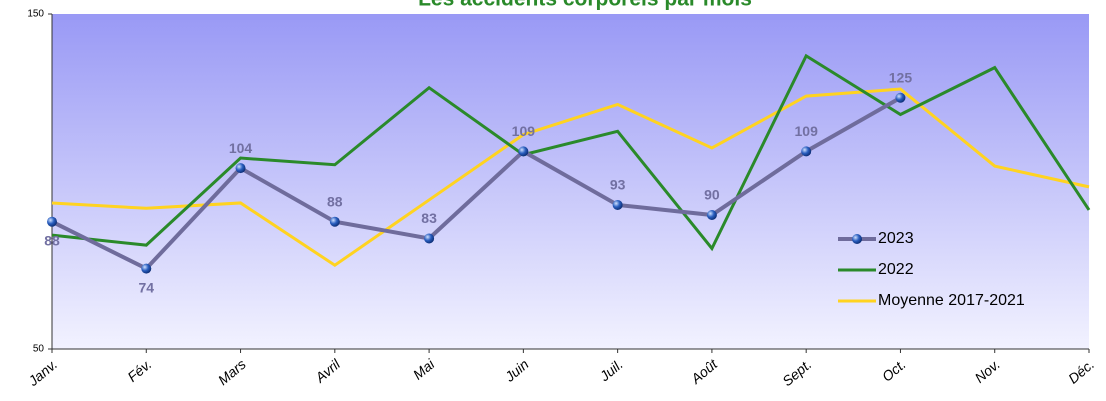 Image resolution: width=1106 pixels, height=401 pixels. I want to click on x-tick-label: Mai, so click(424, 368).